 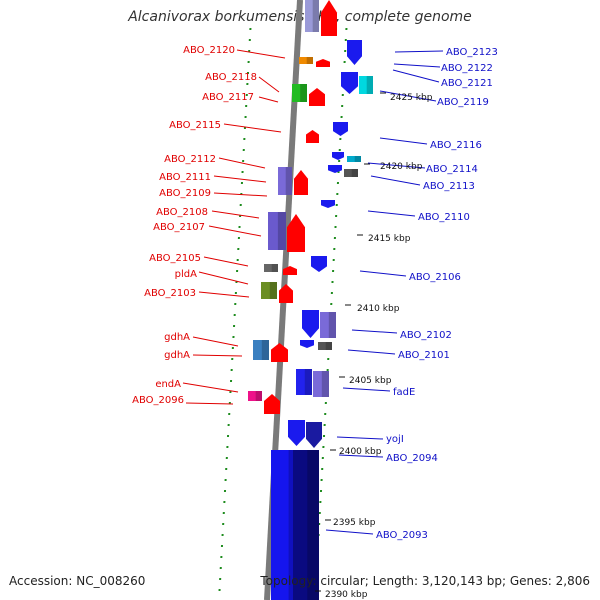 I want to click on scale-tick-label: 2390 kbp, so click(x=346, y=595).